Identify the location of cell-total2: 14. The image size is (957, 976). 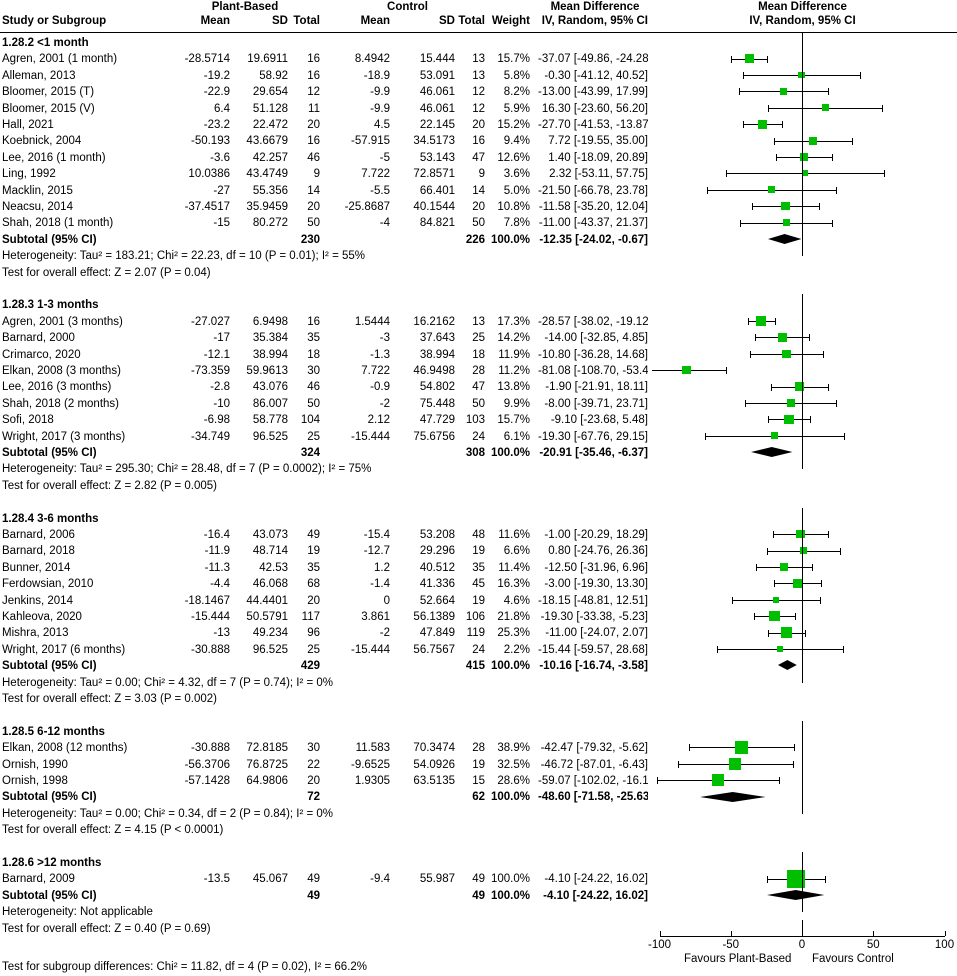
(478, 190).